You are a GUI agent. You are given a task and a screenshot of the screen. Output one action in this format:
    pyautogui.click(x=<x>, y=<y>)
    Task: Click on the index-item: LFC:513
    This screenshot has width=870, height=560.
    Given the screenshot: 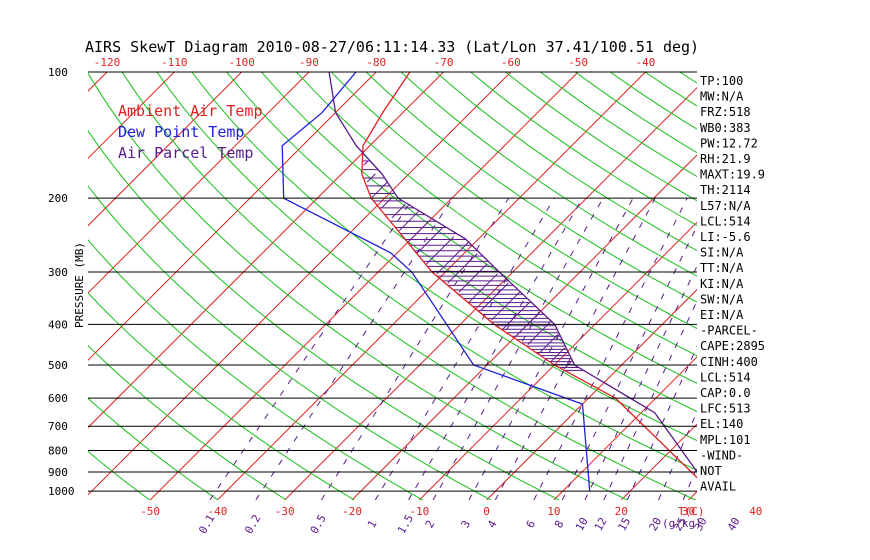 What is the action you would take?
    pyautogui.click(x=725, y=409)
    